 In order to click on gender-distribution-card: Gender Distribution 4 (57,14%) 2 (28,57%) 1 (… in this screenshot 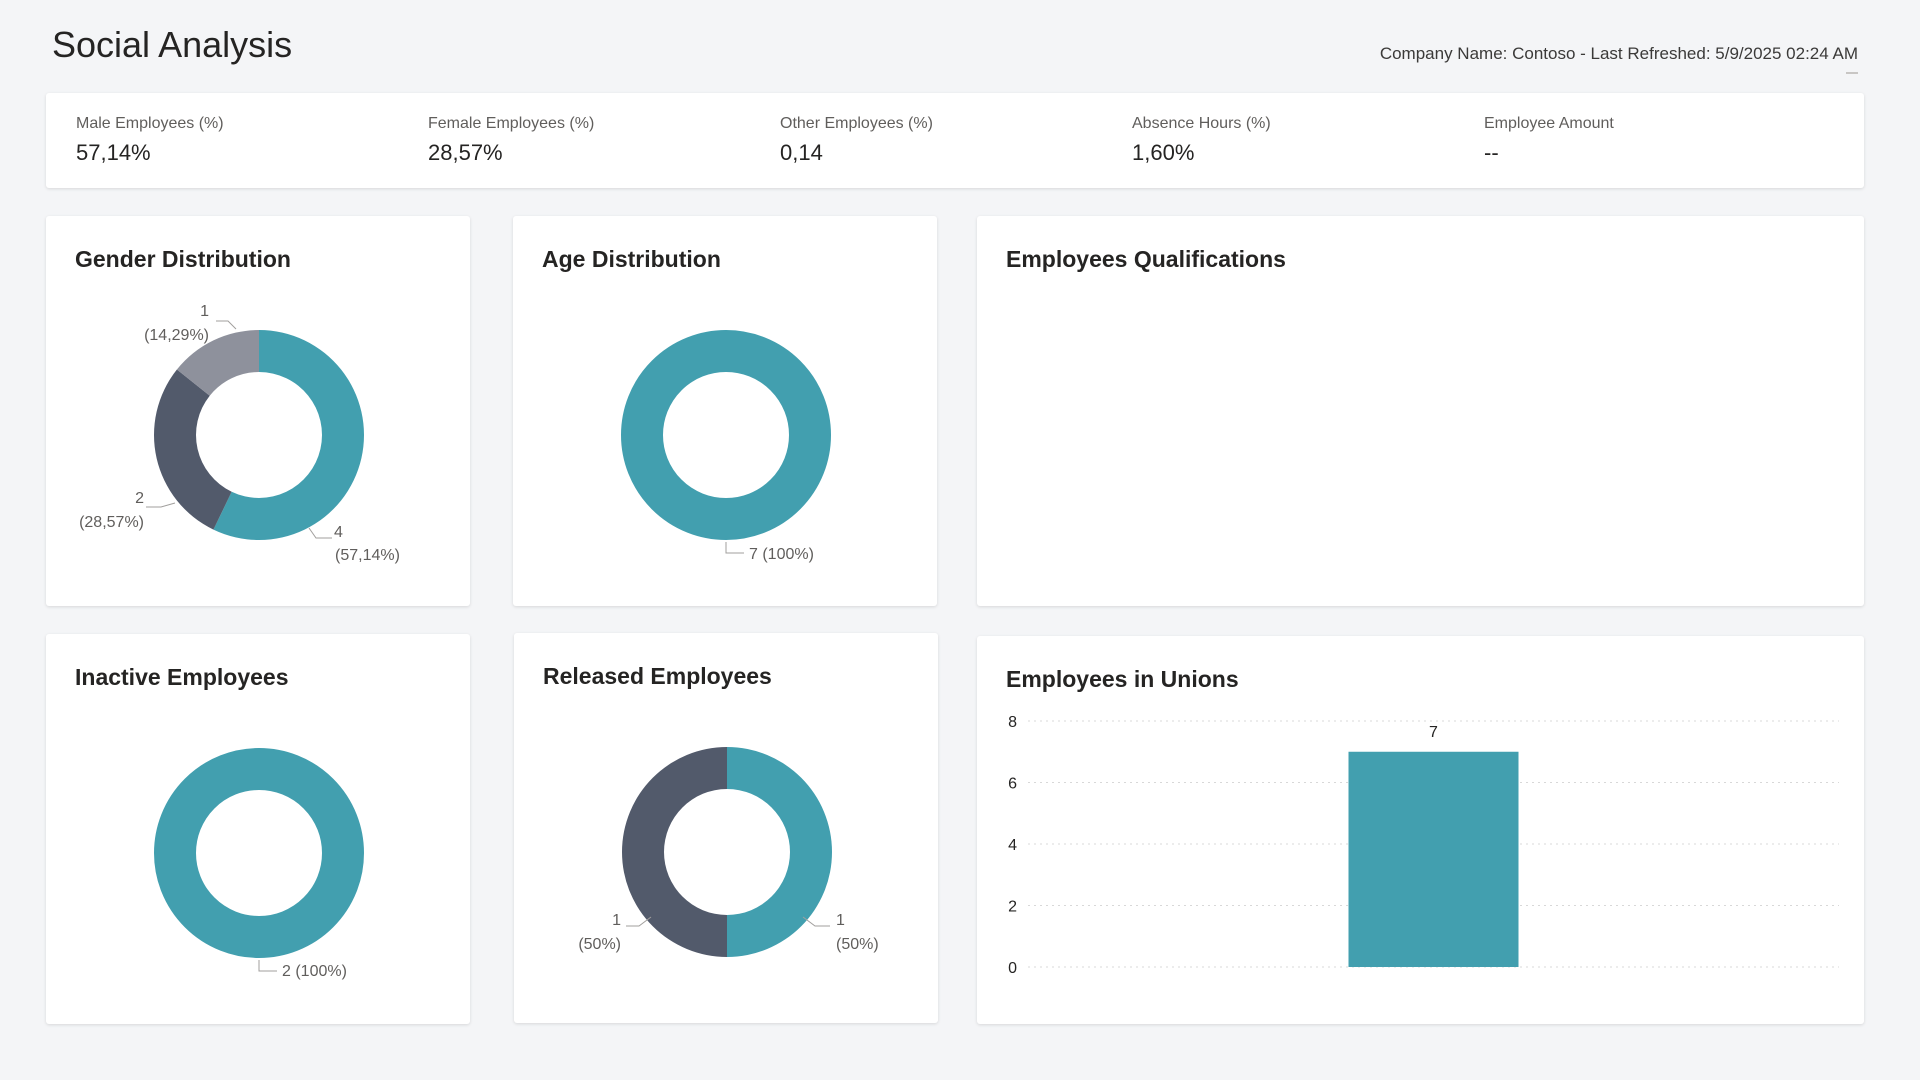, I will do `click(258, 411)`.